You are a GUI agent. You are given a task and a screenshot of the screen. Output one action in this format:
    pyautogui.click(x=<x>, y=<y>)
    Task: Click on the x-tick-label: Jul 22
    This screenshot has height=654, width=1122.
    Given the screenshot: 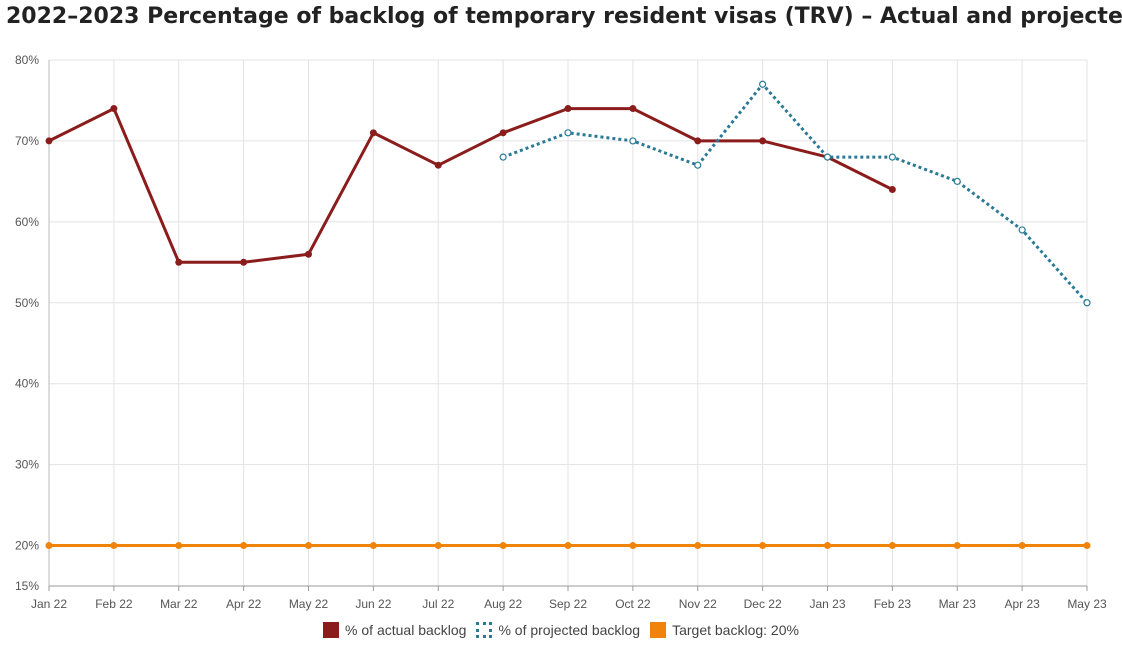 What is the action you would take?
    pyautogui.click(x=438, y=604)
    